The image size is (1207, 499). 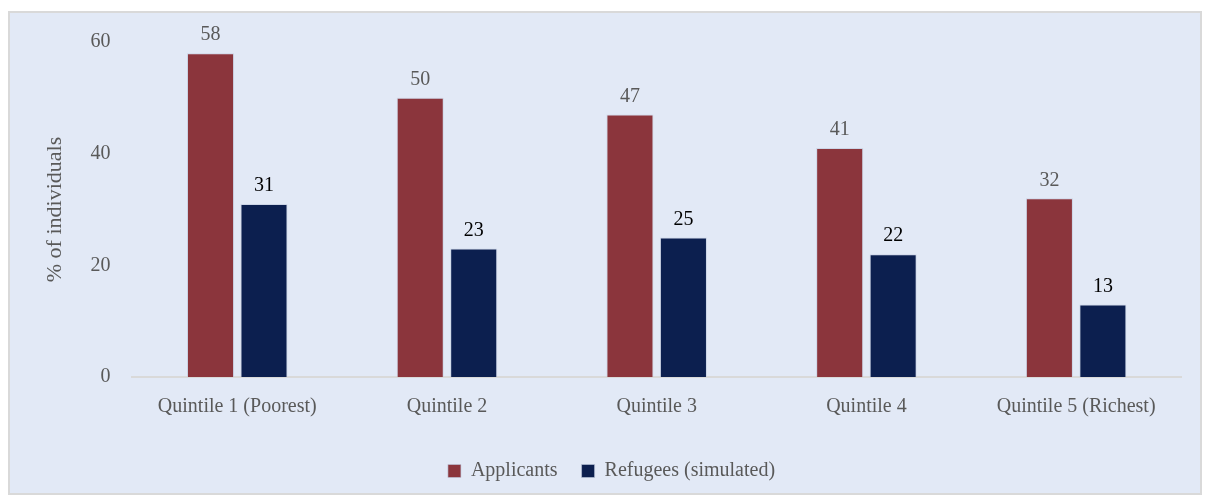 I want to click on y-tick-label: 60, so click(x=100, y=40).